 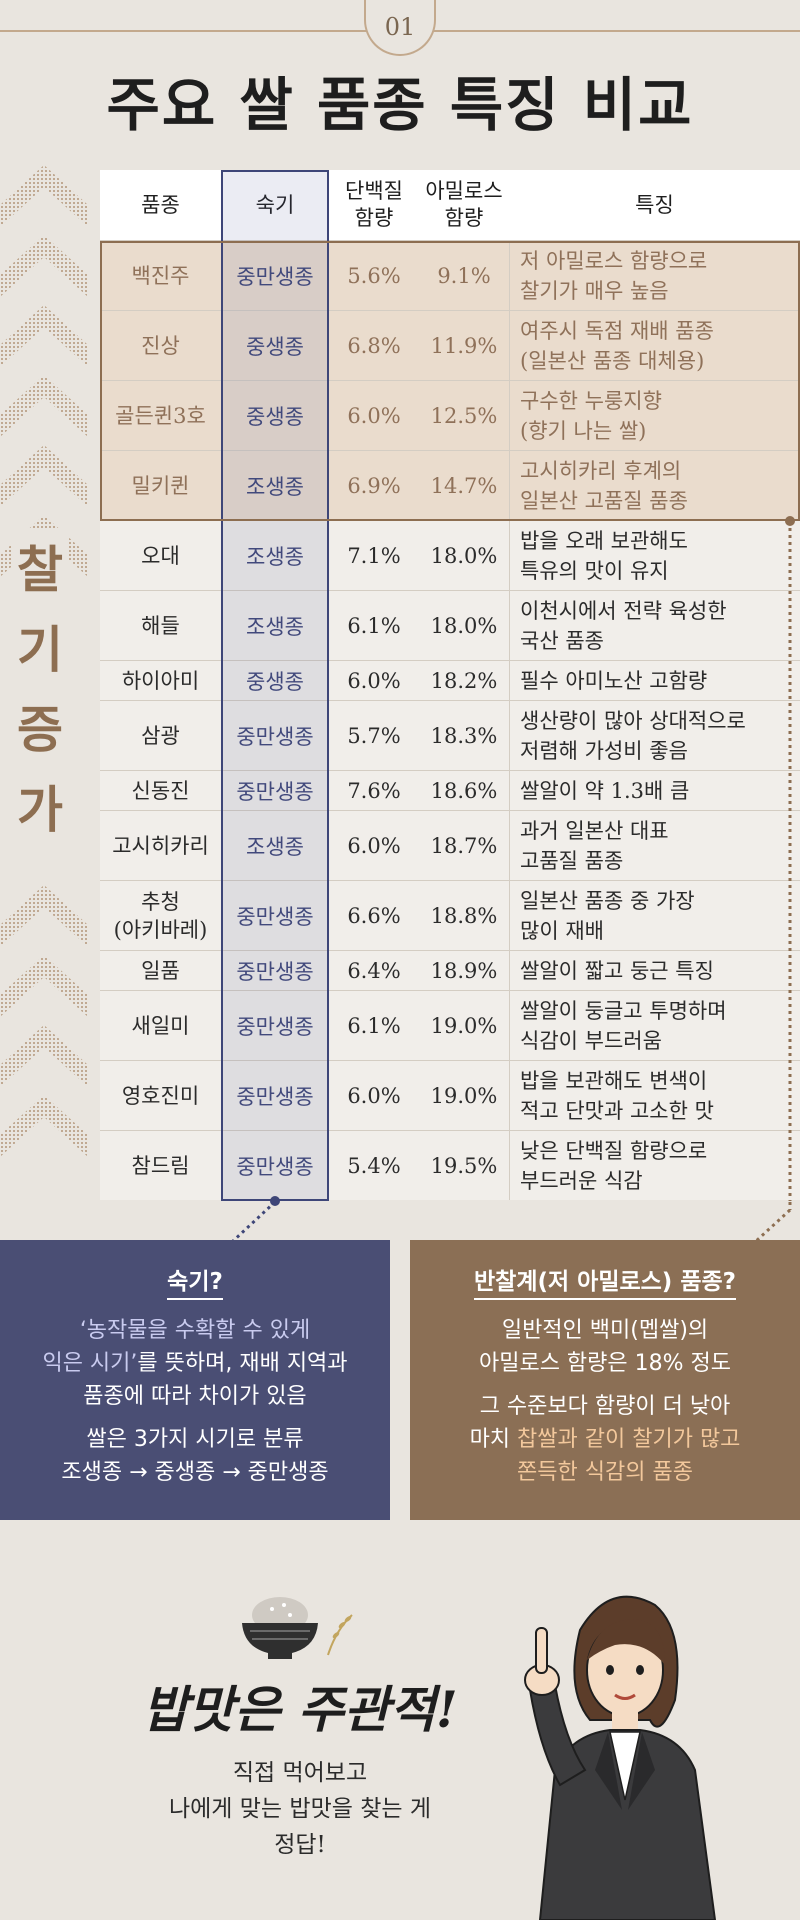 I want to click on cell-feature: 밥을 오래 보관해도 특유의 맛이 유지, so click(x=654, y=555).